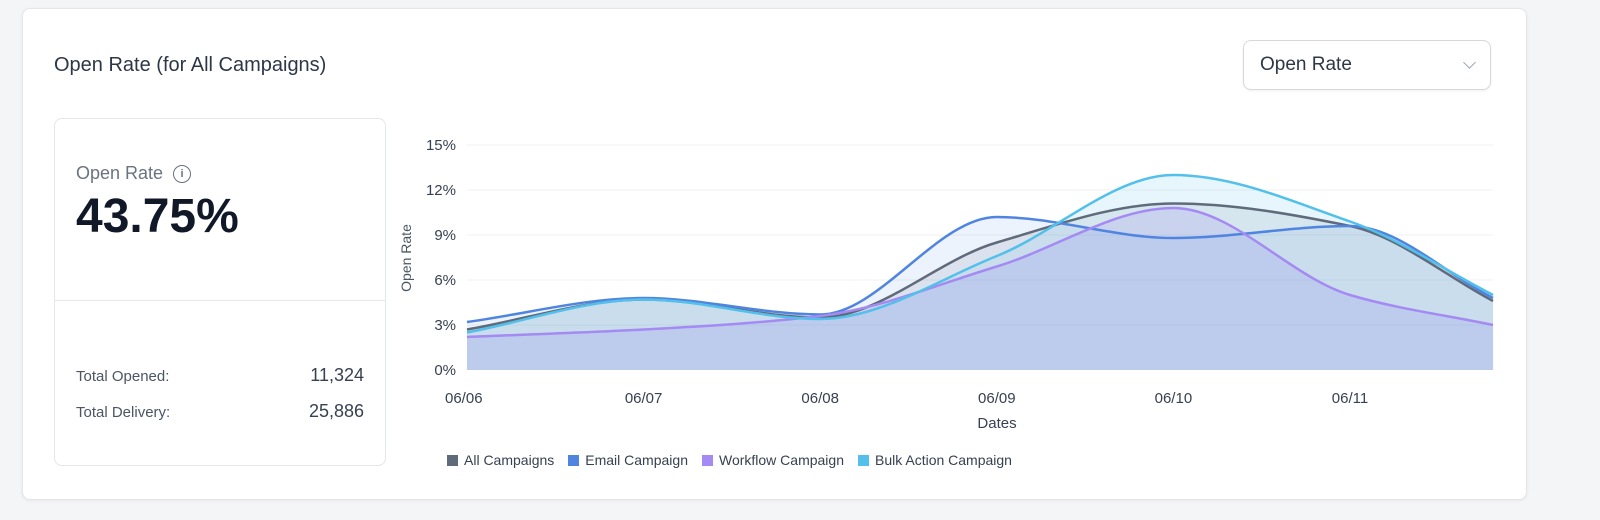  Describe the element at coordinates (445, 370) in the screenshot. I see `y-tick-label: 0%` at that location.